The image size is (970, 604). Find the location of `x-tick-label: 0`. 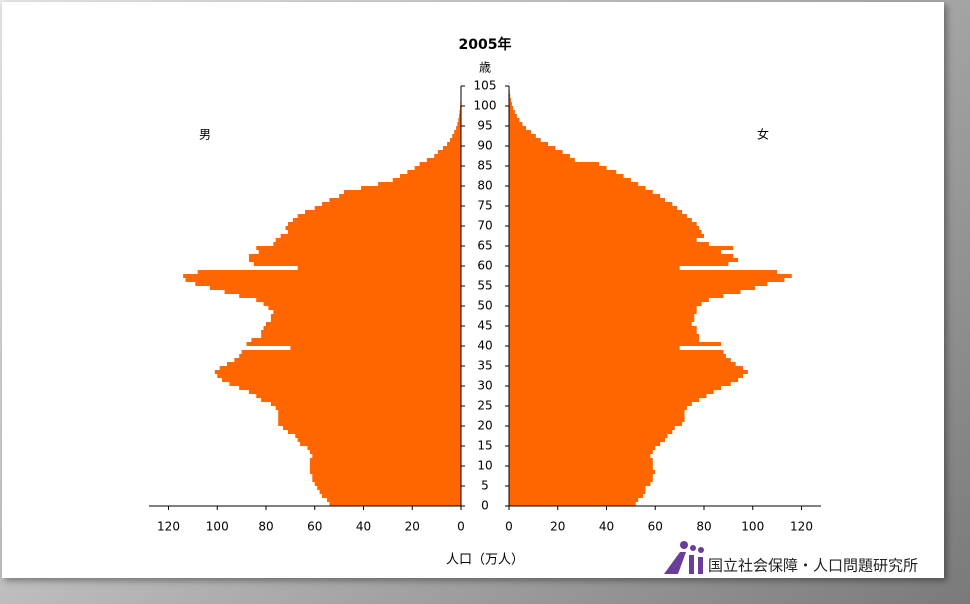

x-tick-label: 0 is located at coordinates (461, 527).